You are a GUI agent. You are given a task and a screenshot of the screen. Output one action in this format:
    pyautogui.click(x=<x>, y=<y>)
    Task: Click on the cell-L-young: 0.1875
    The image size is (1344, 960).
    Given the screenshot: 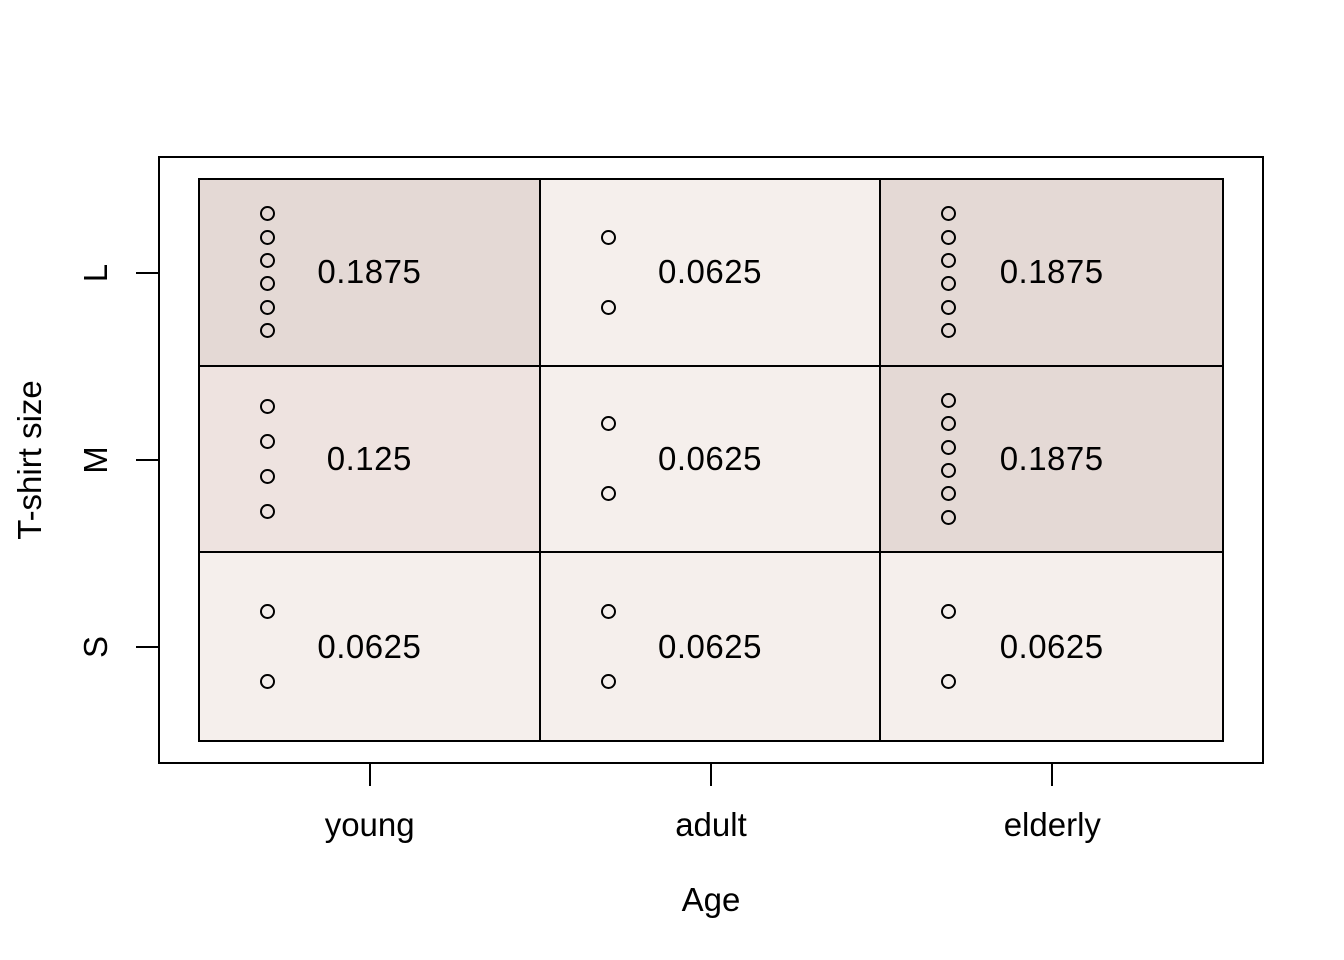 What is the action you would take?
    pyautogui.click(x=370, y=273)
    